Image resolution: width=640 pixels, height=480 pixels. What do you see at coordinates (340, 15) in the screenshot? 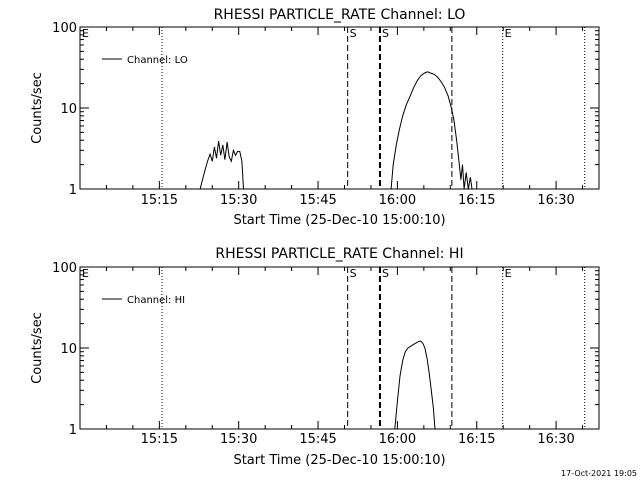
I see `chart-title: RHESSI PARTICLE_RATE Channel: LO` at bounding box center [340, 15].